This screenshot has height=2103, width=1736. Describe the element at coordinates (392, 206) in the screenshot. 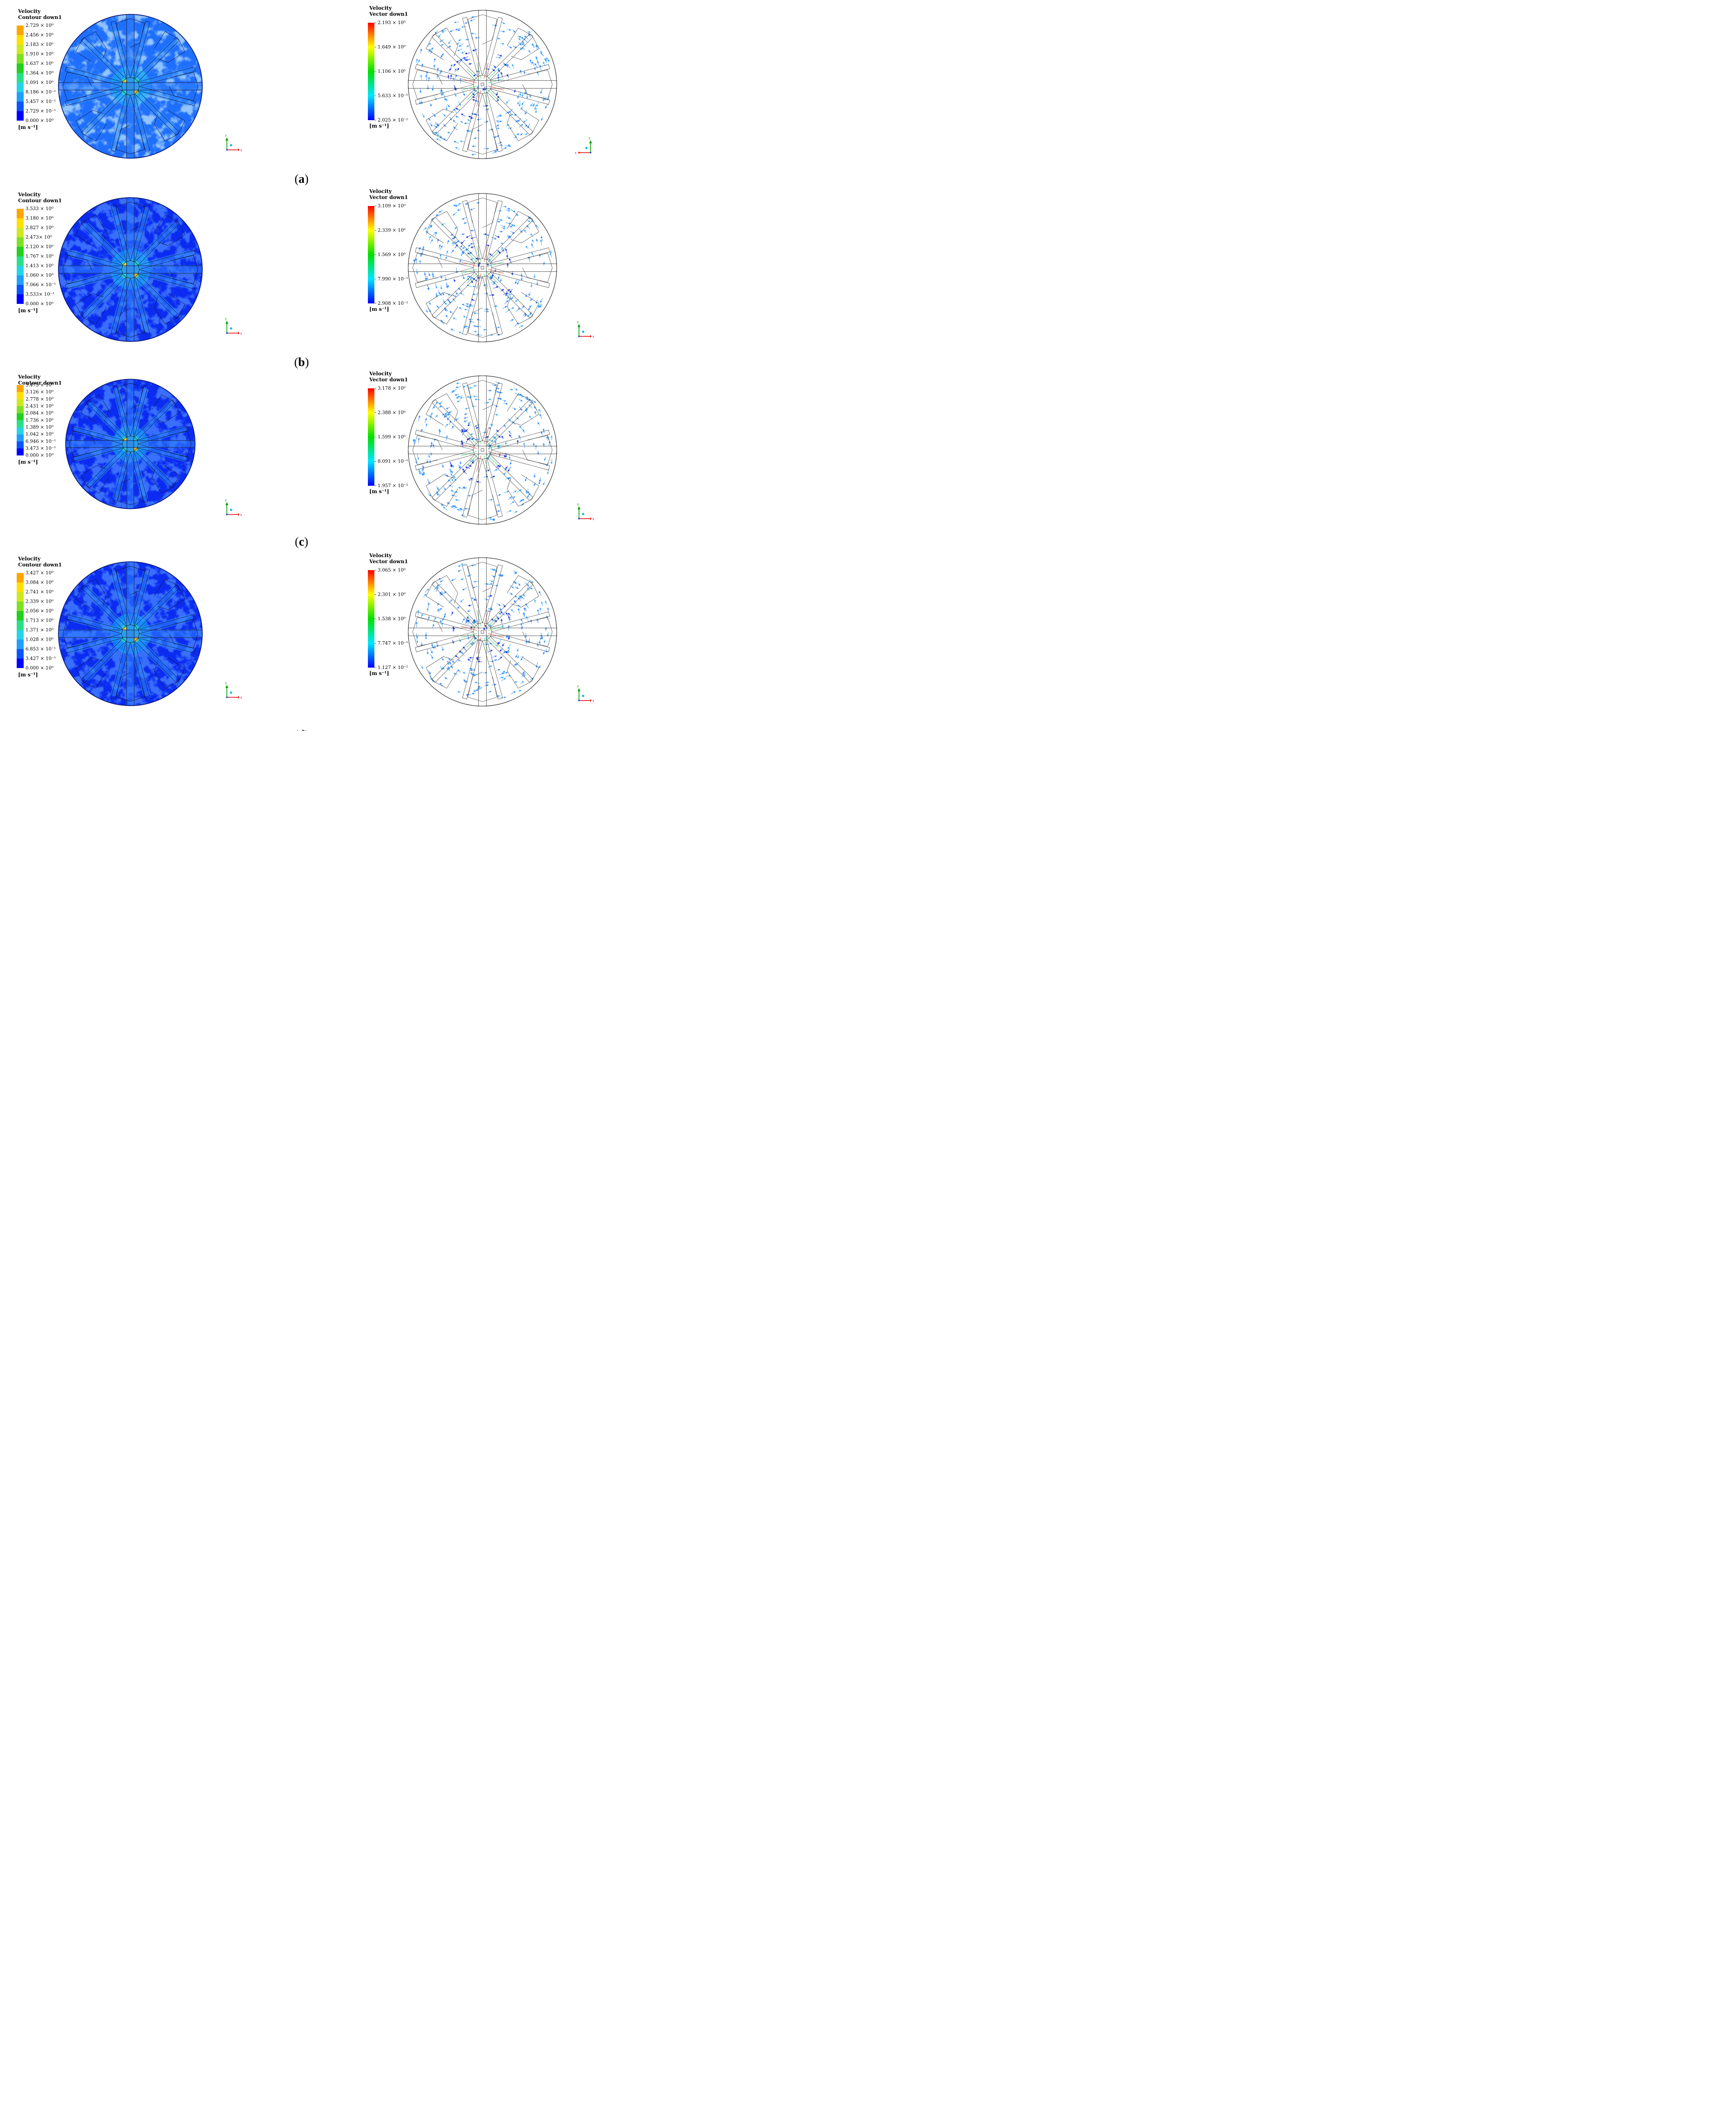

I see `vector-tick-label: 3.109 × 10⁰` at that location.